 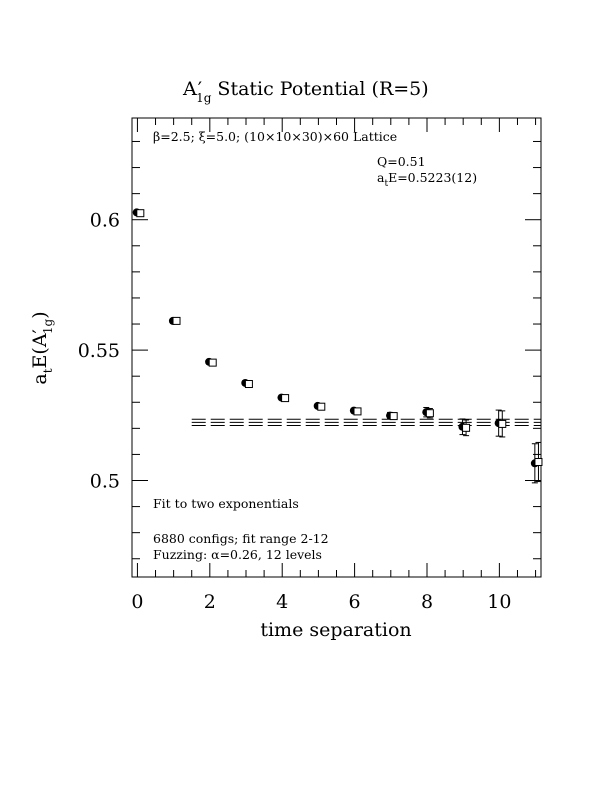 What do you see at coordinates (105, 221) in the screenshot?
I see `y-tick-label: 0.6` at bounding box center [105, 221].